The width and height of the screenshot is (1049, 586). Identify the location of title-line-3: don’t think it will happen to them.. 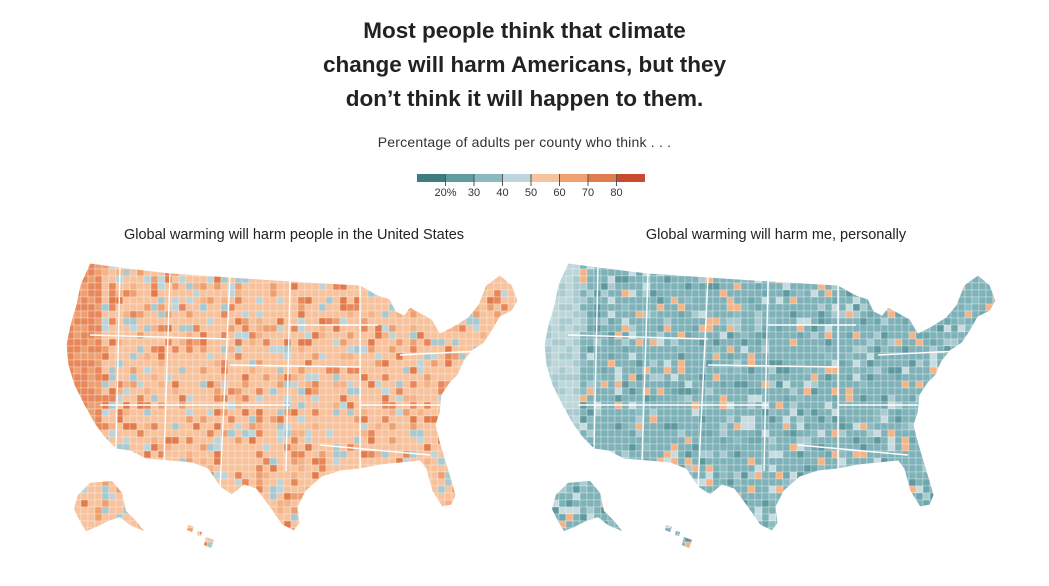
(524, 98).